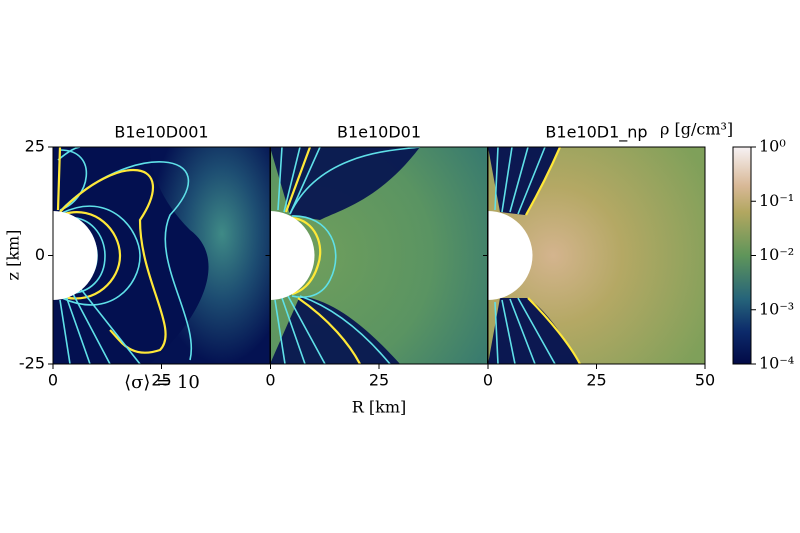 This screenshot has height=533, width=800. I want to click on colorbar-label: ρ [g/cm³], so click(696, 129).